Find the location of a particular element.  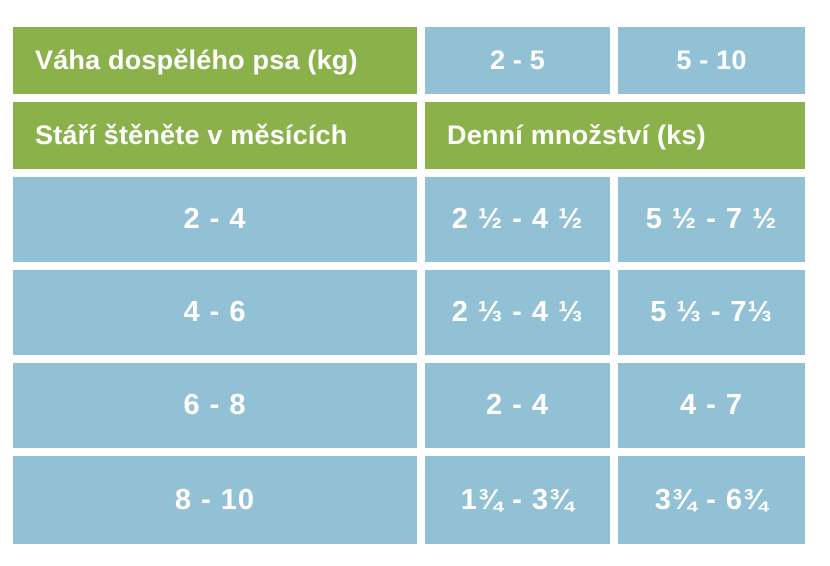

age-range-cell: 6 - 8 is located at coordinates (215, 405).